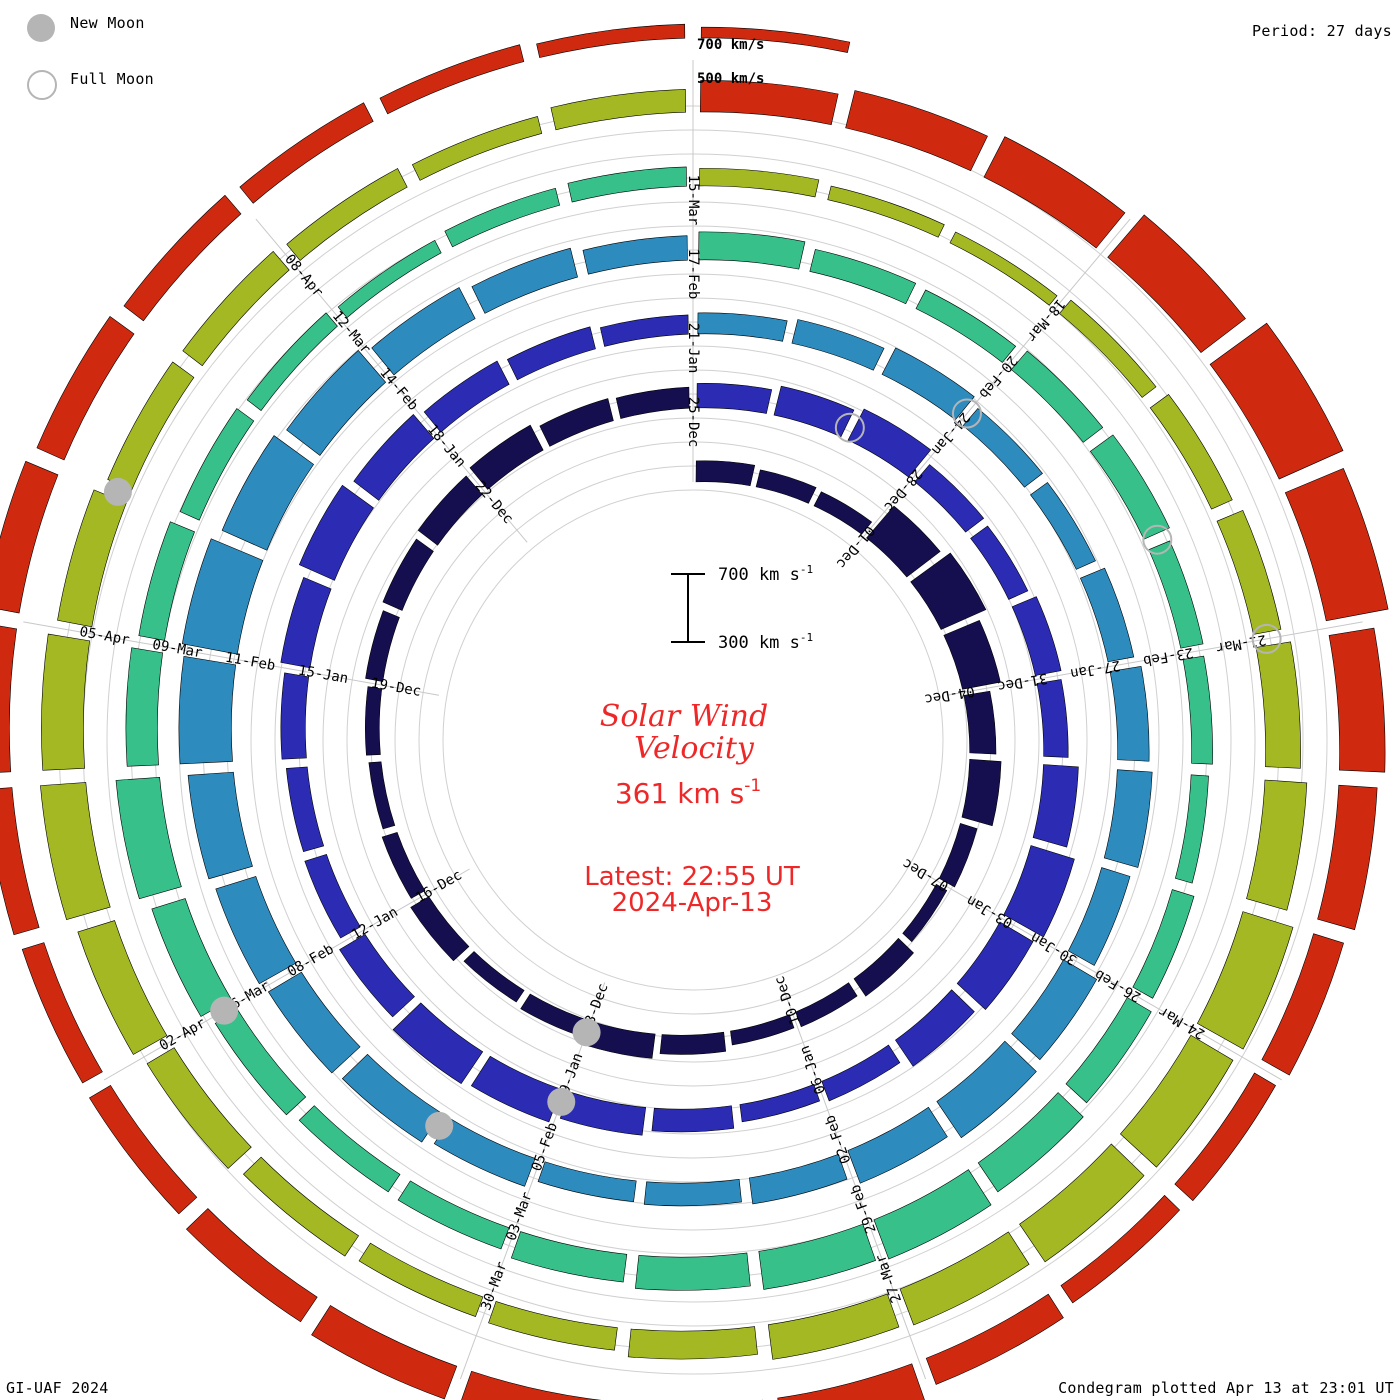 Image resolution: width=1400 pixels, height=1400 pixels. I want to click on date-label: 21-Jan, so click(693, 348).